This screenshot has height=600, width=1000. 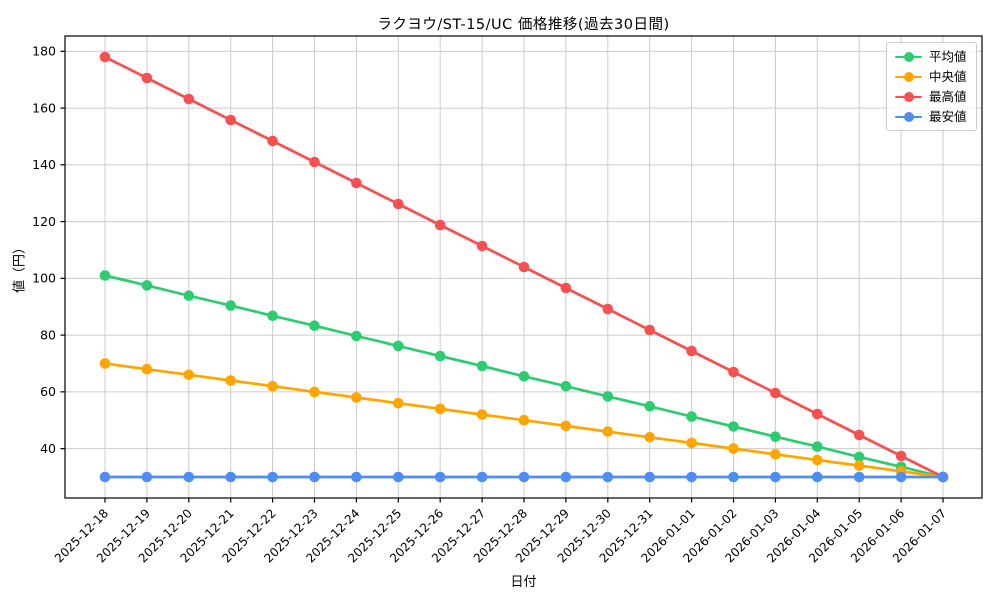 I want to click on y-tick-labels: 40 60 80 100 120 140 160 180, so click(x=44, y=250).